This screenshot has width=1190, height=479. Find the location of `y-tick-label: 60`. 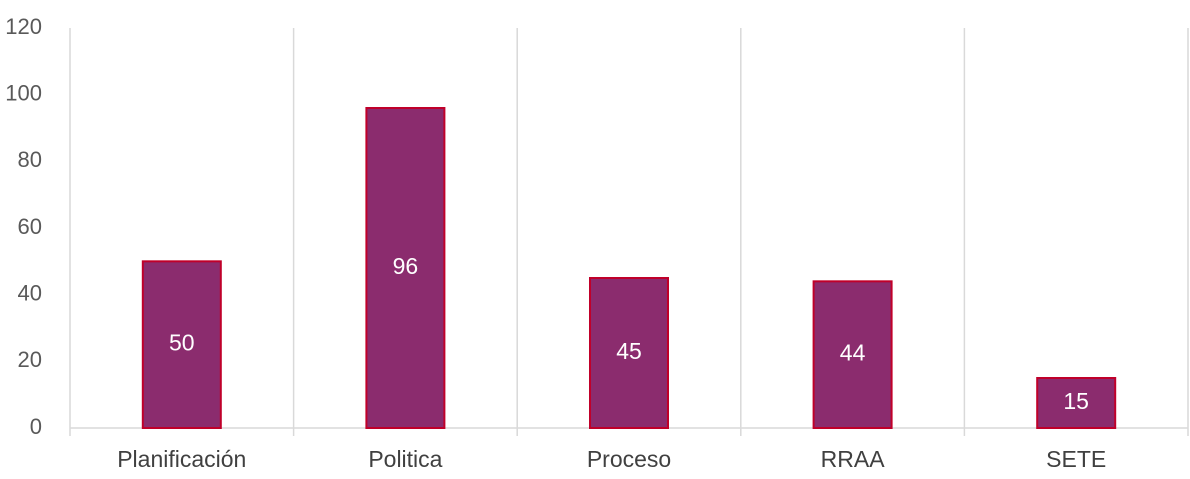

y-tick-label: 60 is located at coordinates (30, 226).